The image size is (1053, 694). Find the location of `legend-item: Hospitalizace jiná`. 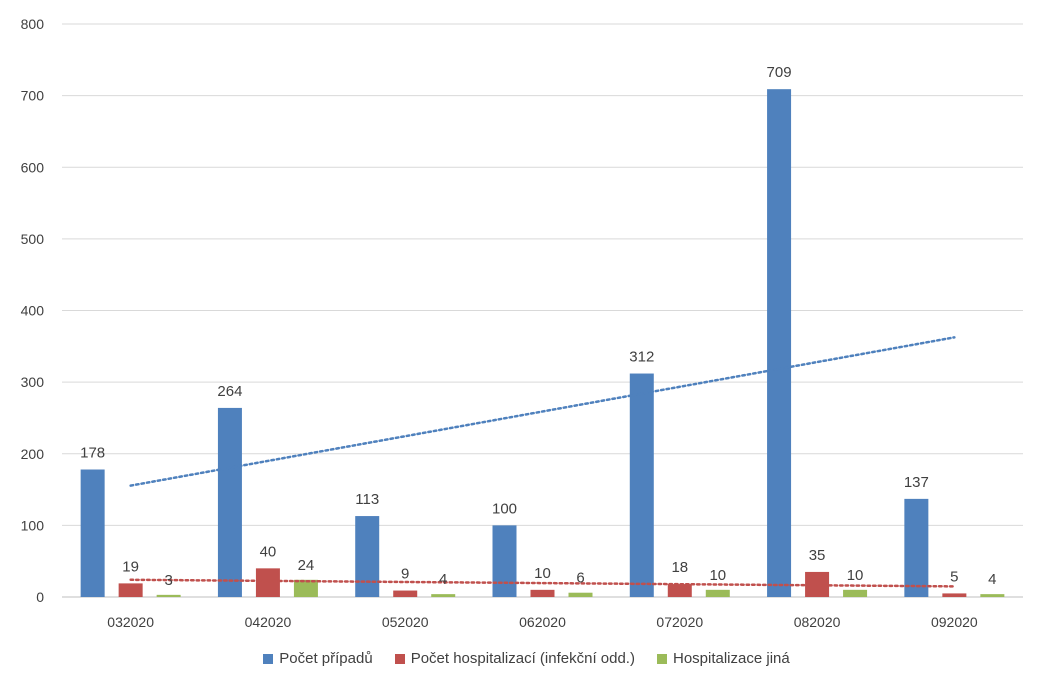

legend-item: Hospitalizace jiná is located at coordinates (723, 658).